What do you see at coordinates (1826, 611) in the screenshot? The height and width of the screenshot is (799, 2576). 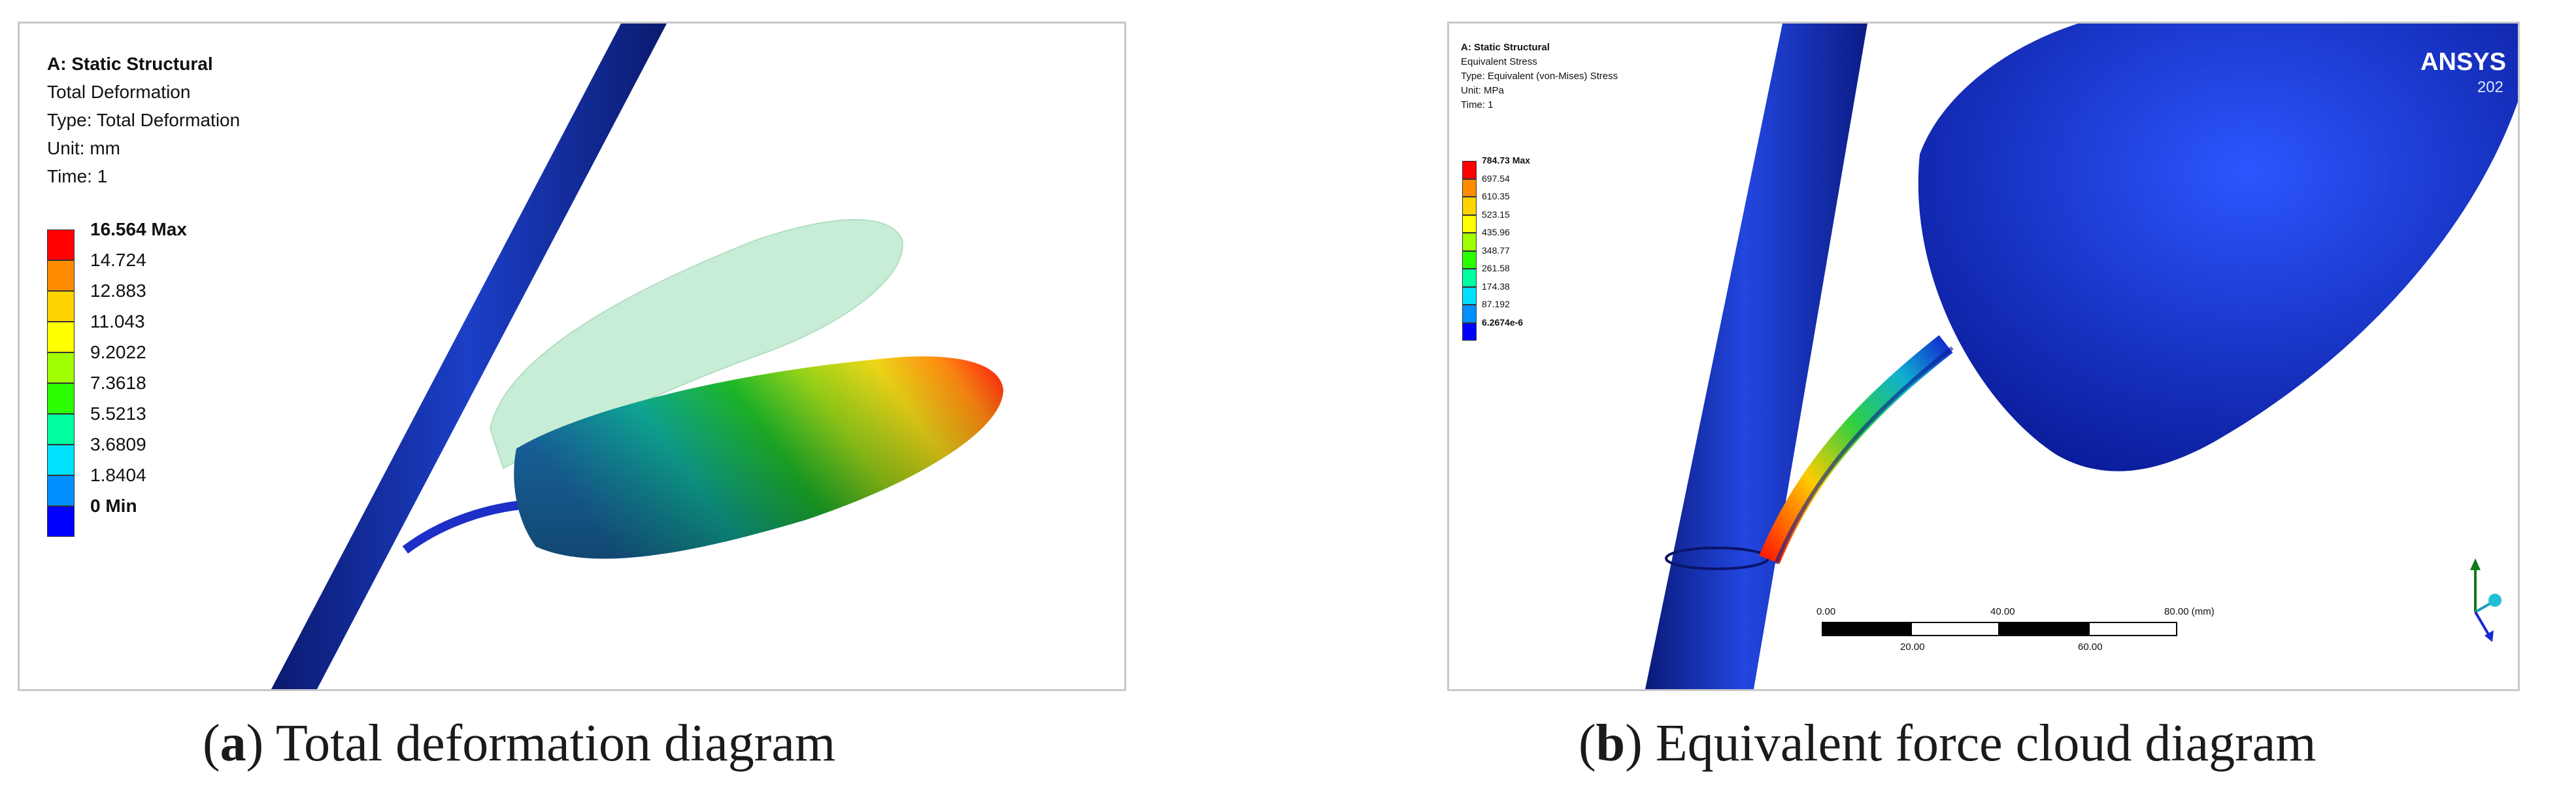 I see `scale-label: 0.00` at bounding box center [1826, 611].